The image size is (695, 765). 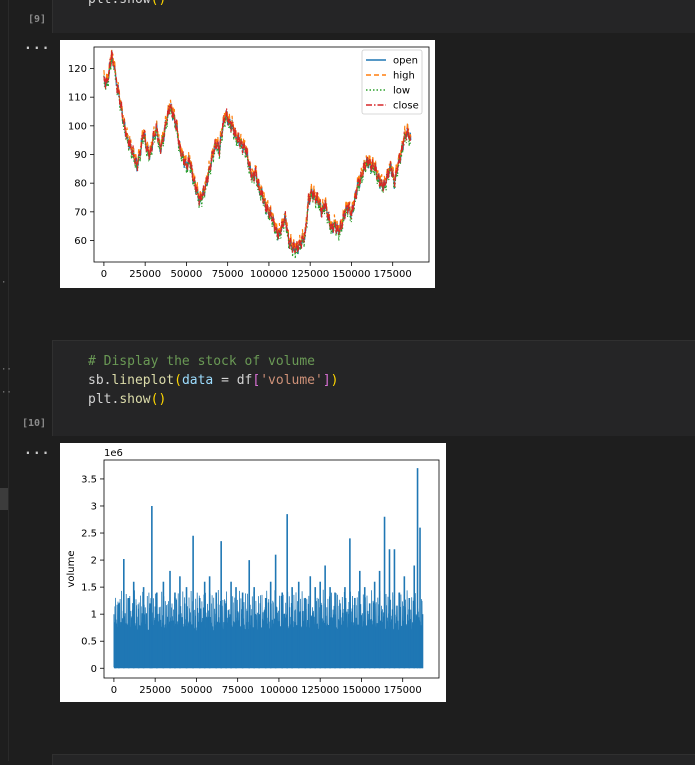 What do you see at coordinates (4, 380) in the screenshot?
I see `left-gutter` at bounding box center [4, 380].